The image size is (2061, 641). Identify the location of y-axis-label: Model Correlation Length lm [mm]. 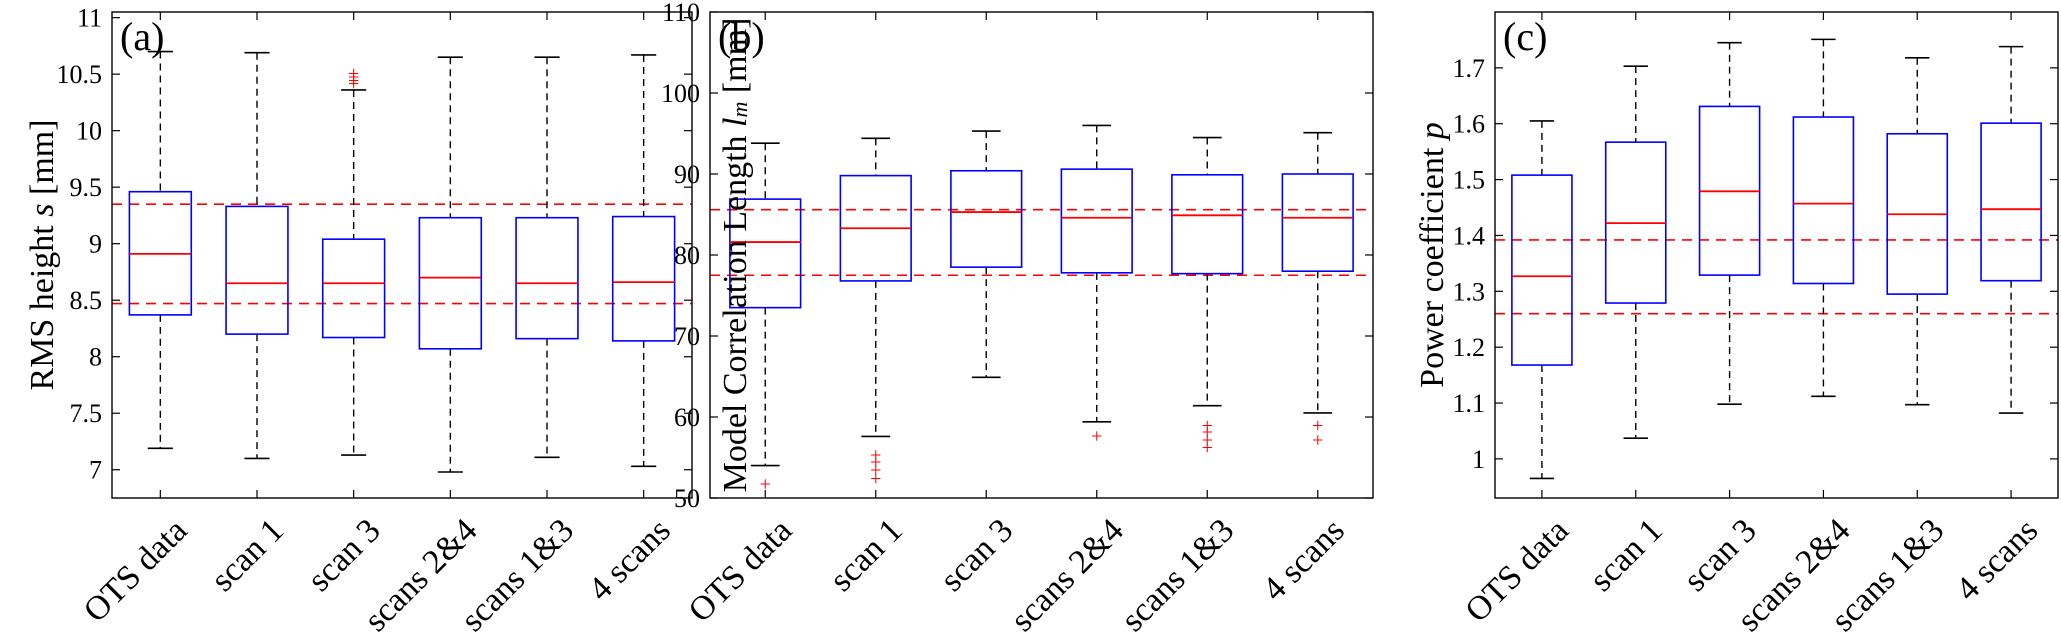
(735, 255).